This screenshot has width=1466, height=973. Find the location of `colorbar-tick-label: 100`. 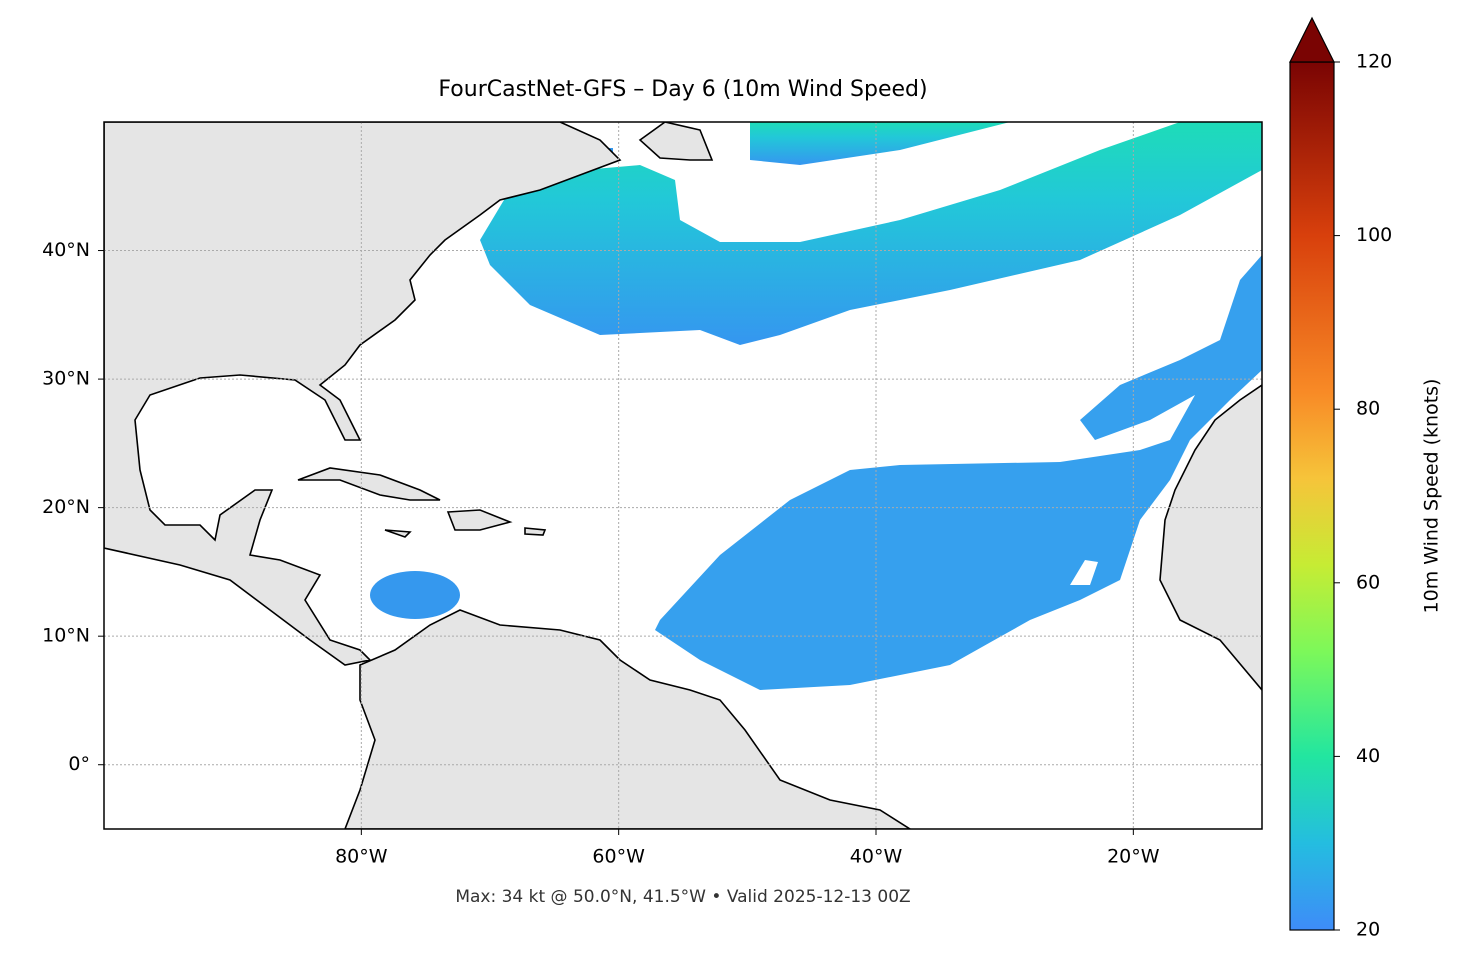

colorbar-tick-label: 100 is located at coordinates (1374, 235).